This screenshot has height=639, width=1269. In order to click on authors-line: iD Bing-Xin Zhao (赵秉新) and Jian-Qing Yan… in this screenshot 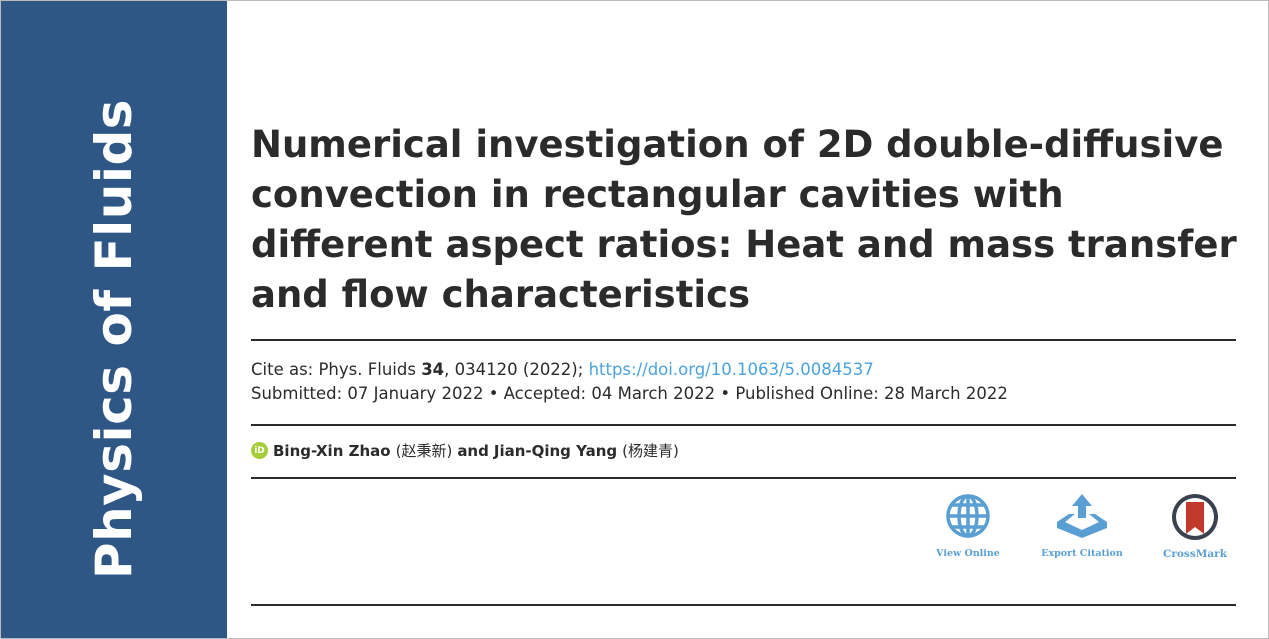, I will do `click(465, 450)`.